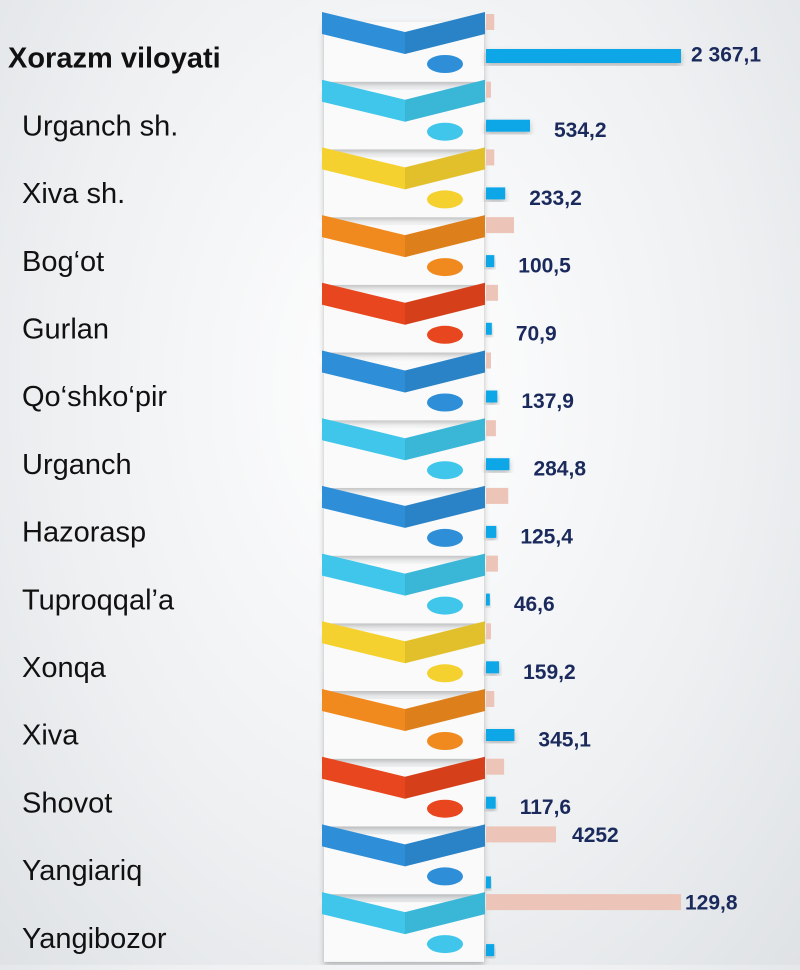  What do you see at coordinates (711, 903) in the screenshot?
I see `annotation: 129,8` at bounding box center [711, 903].